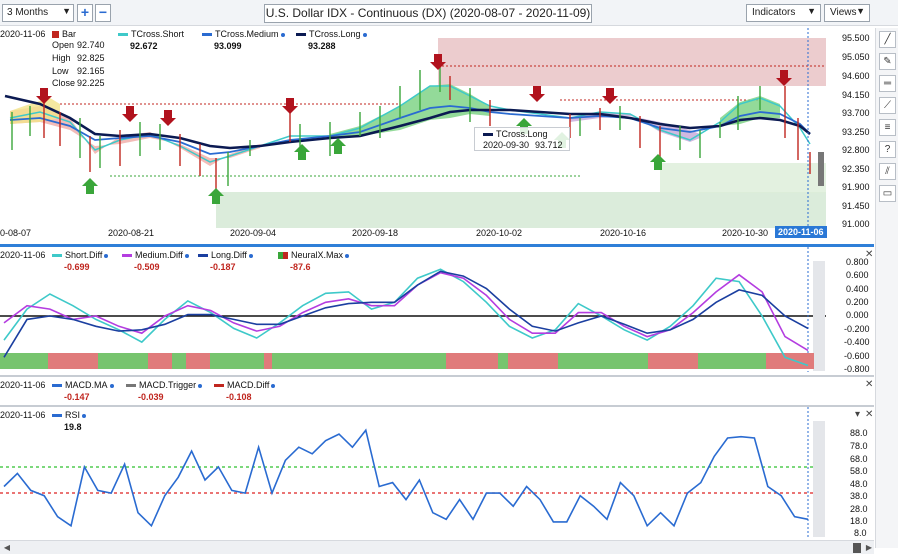 This screenshot has height=556, width=898. What do you see at coordinates (85, 13) in the screenshot?
I see `add-button: +` at bounding box center [85, 13].